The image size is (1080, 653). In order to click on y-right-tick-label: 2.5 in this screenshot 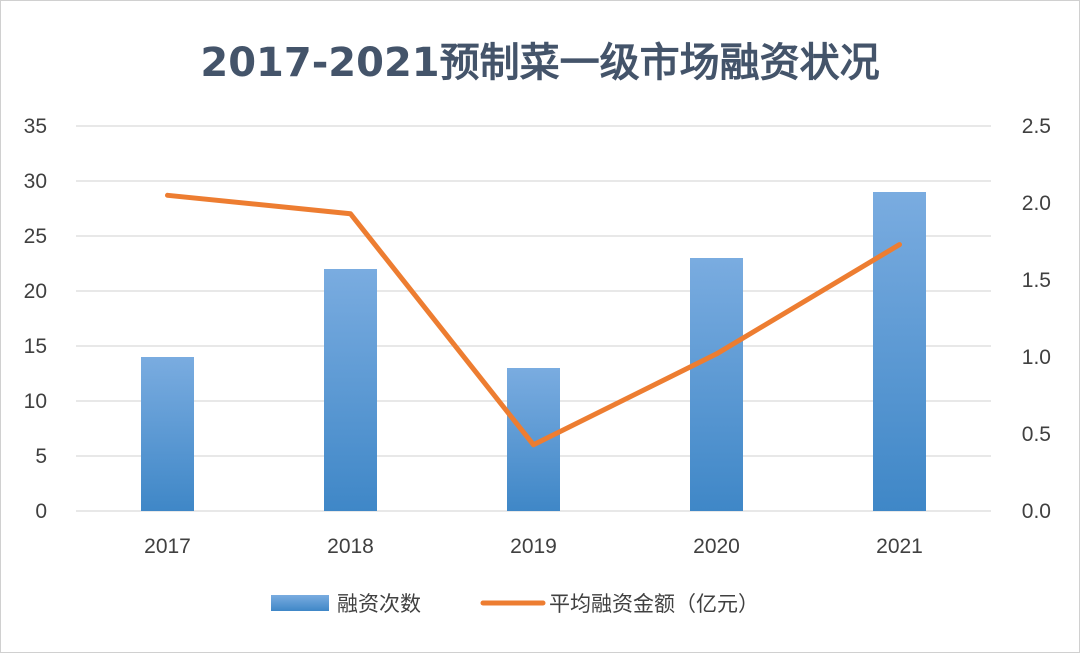, I will do `click(1036, 126)`.